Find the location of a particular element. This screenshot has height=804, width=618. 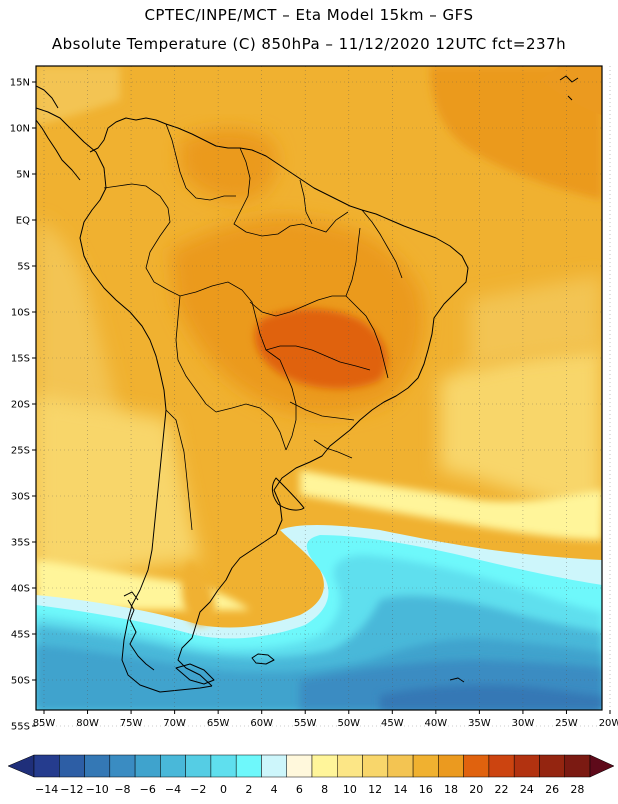

colorbar-tick-label: 12 is located at coordinates (375, 789).